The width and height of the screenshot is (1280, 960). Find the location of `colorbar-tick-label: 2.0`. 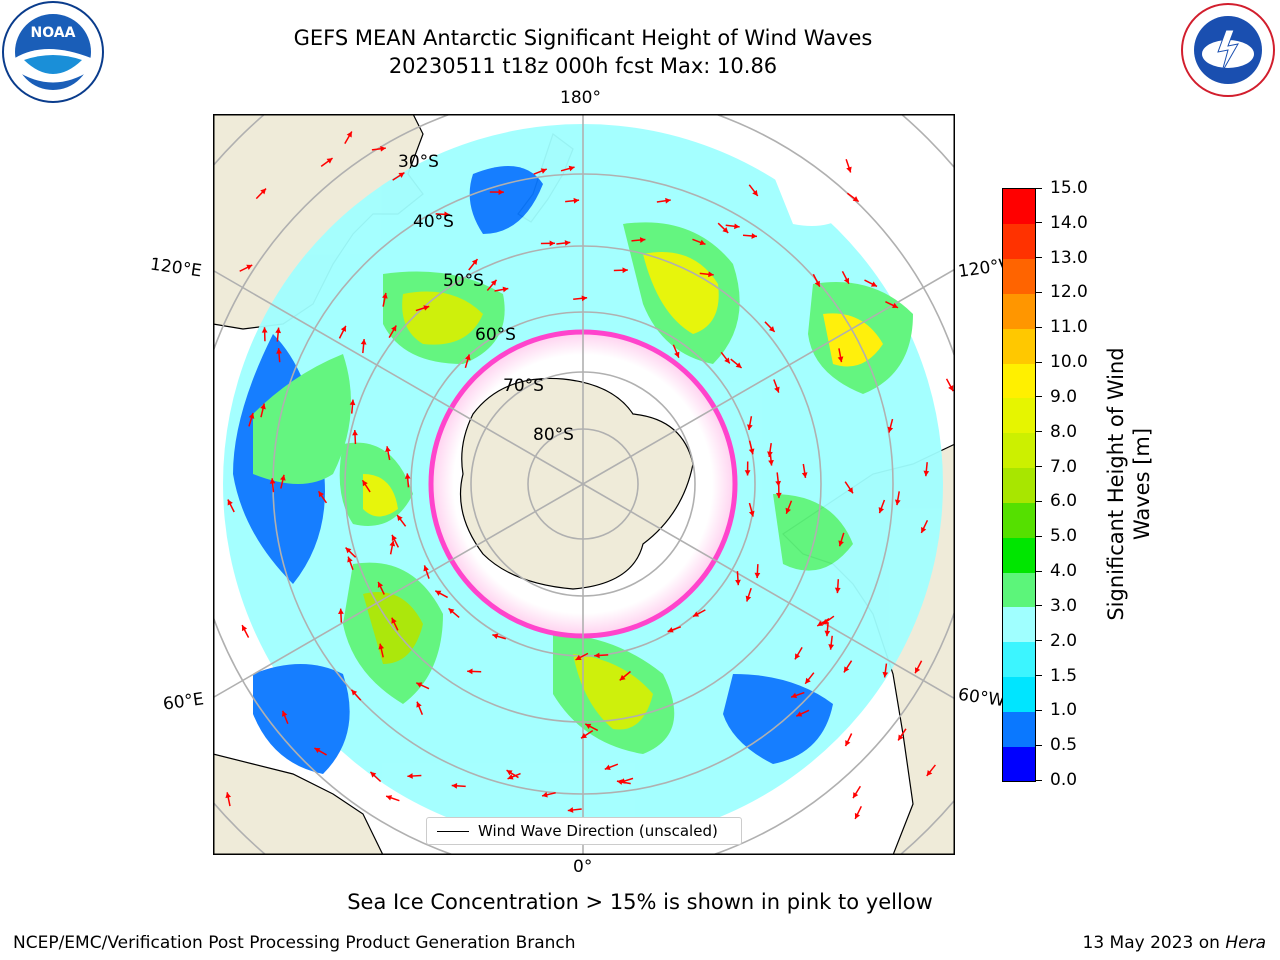

colorbar-tick-label: 2.0 is located at coordinates (1056, 641).